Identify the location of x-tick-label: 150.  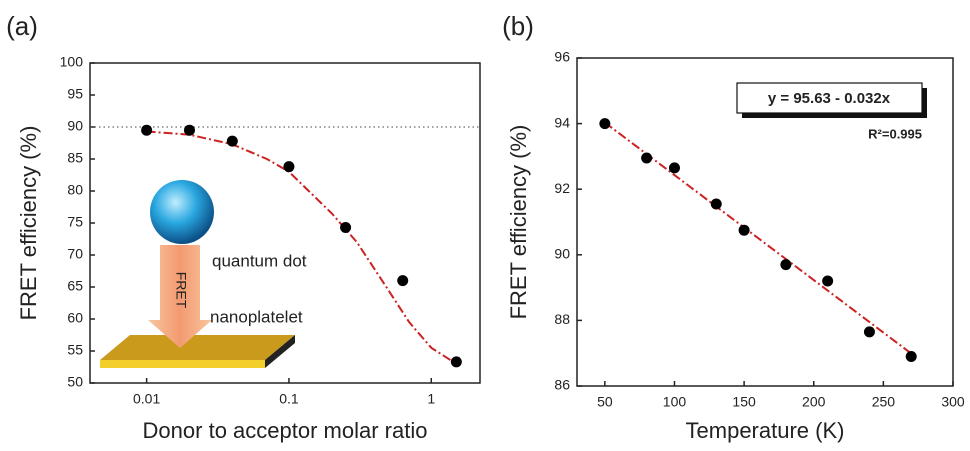
(744, 402).